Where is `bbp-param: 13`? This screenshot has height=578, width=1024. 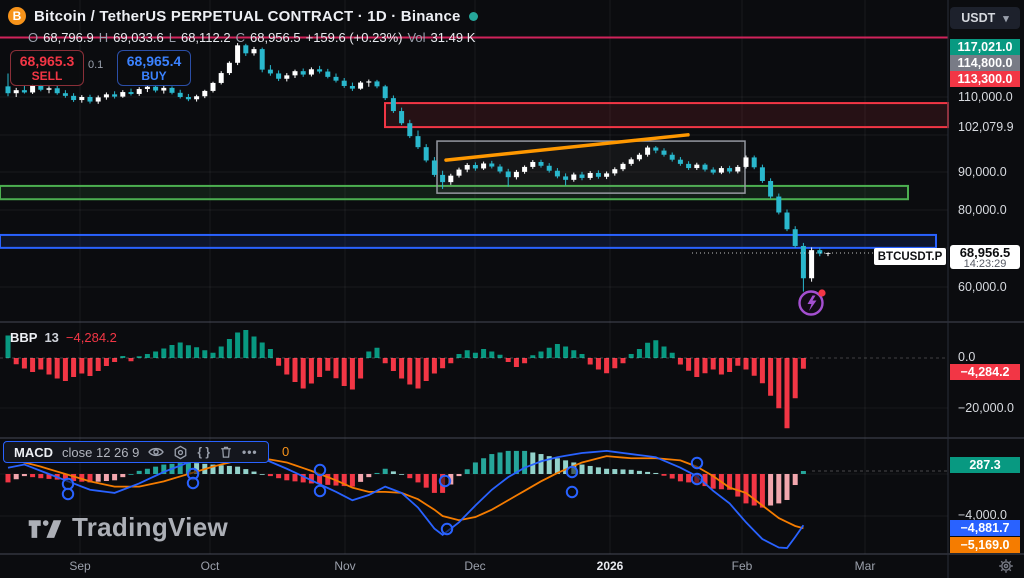
bbp-param: 13 is located at coordinates (51, 337).